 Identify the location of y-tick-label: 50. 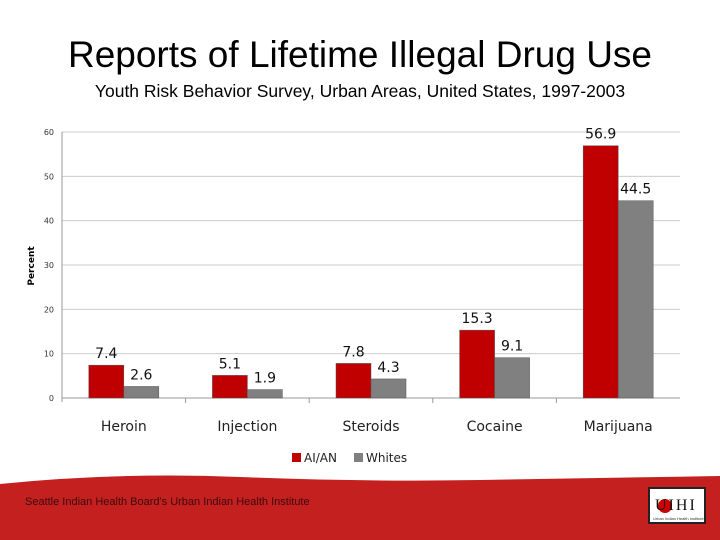
(49, 176).